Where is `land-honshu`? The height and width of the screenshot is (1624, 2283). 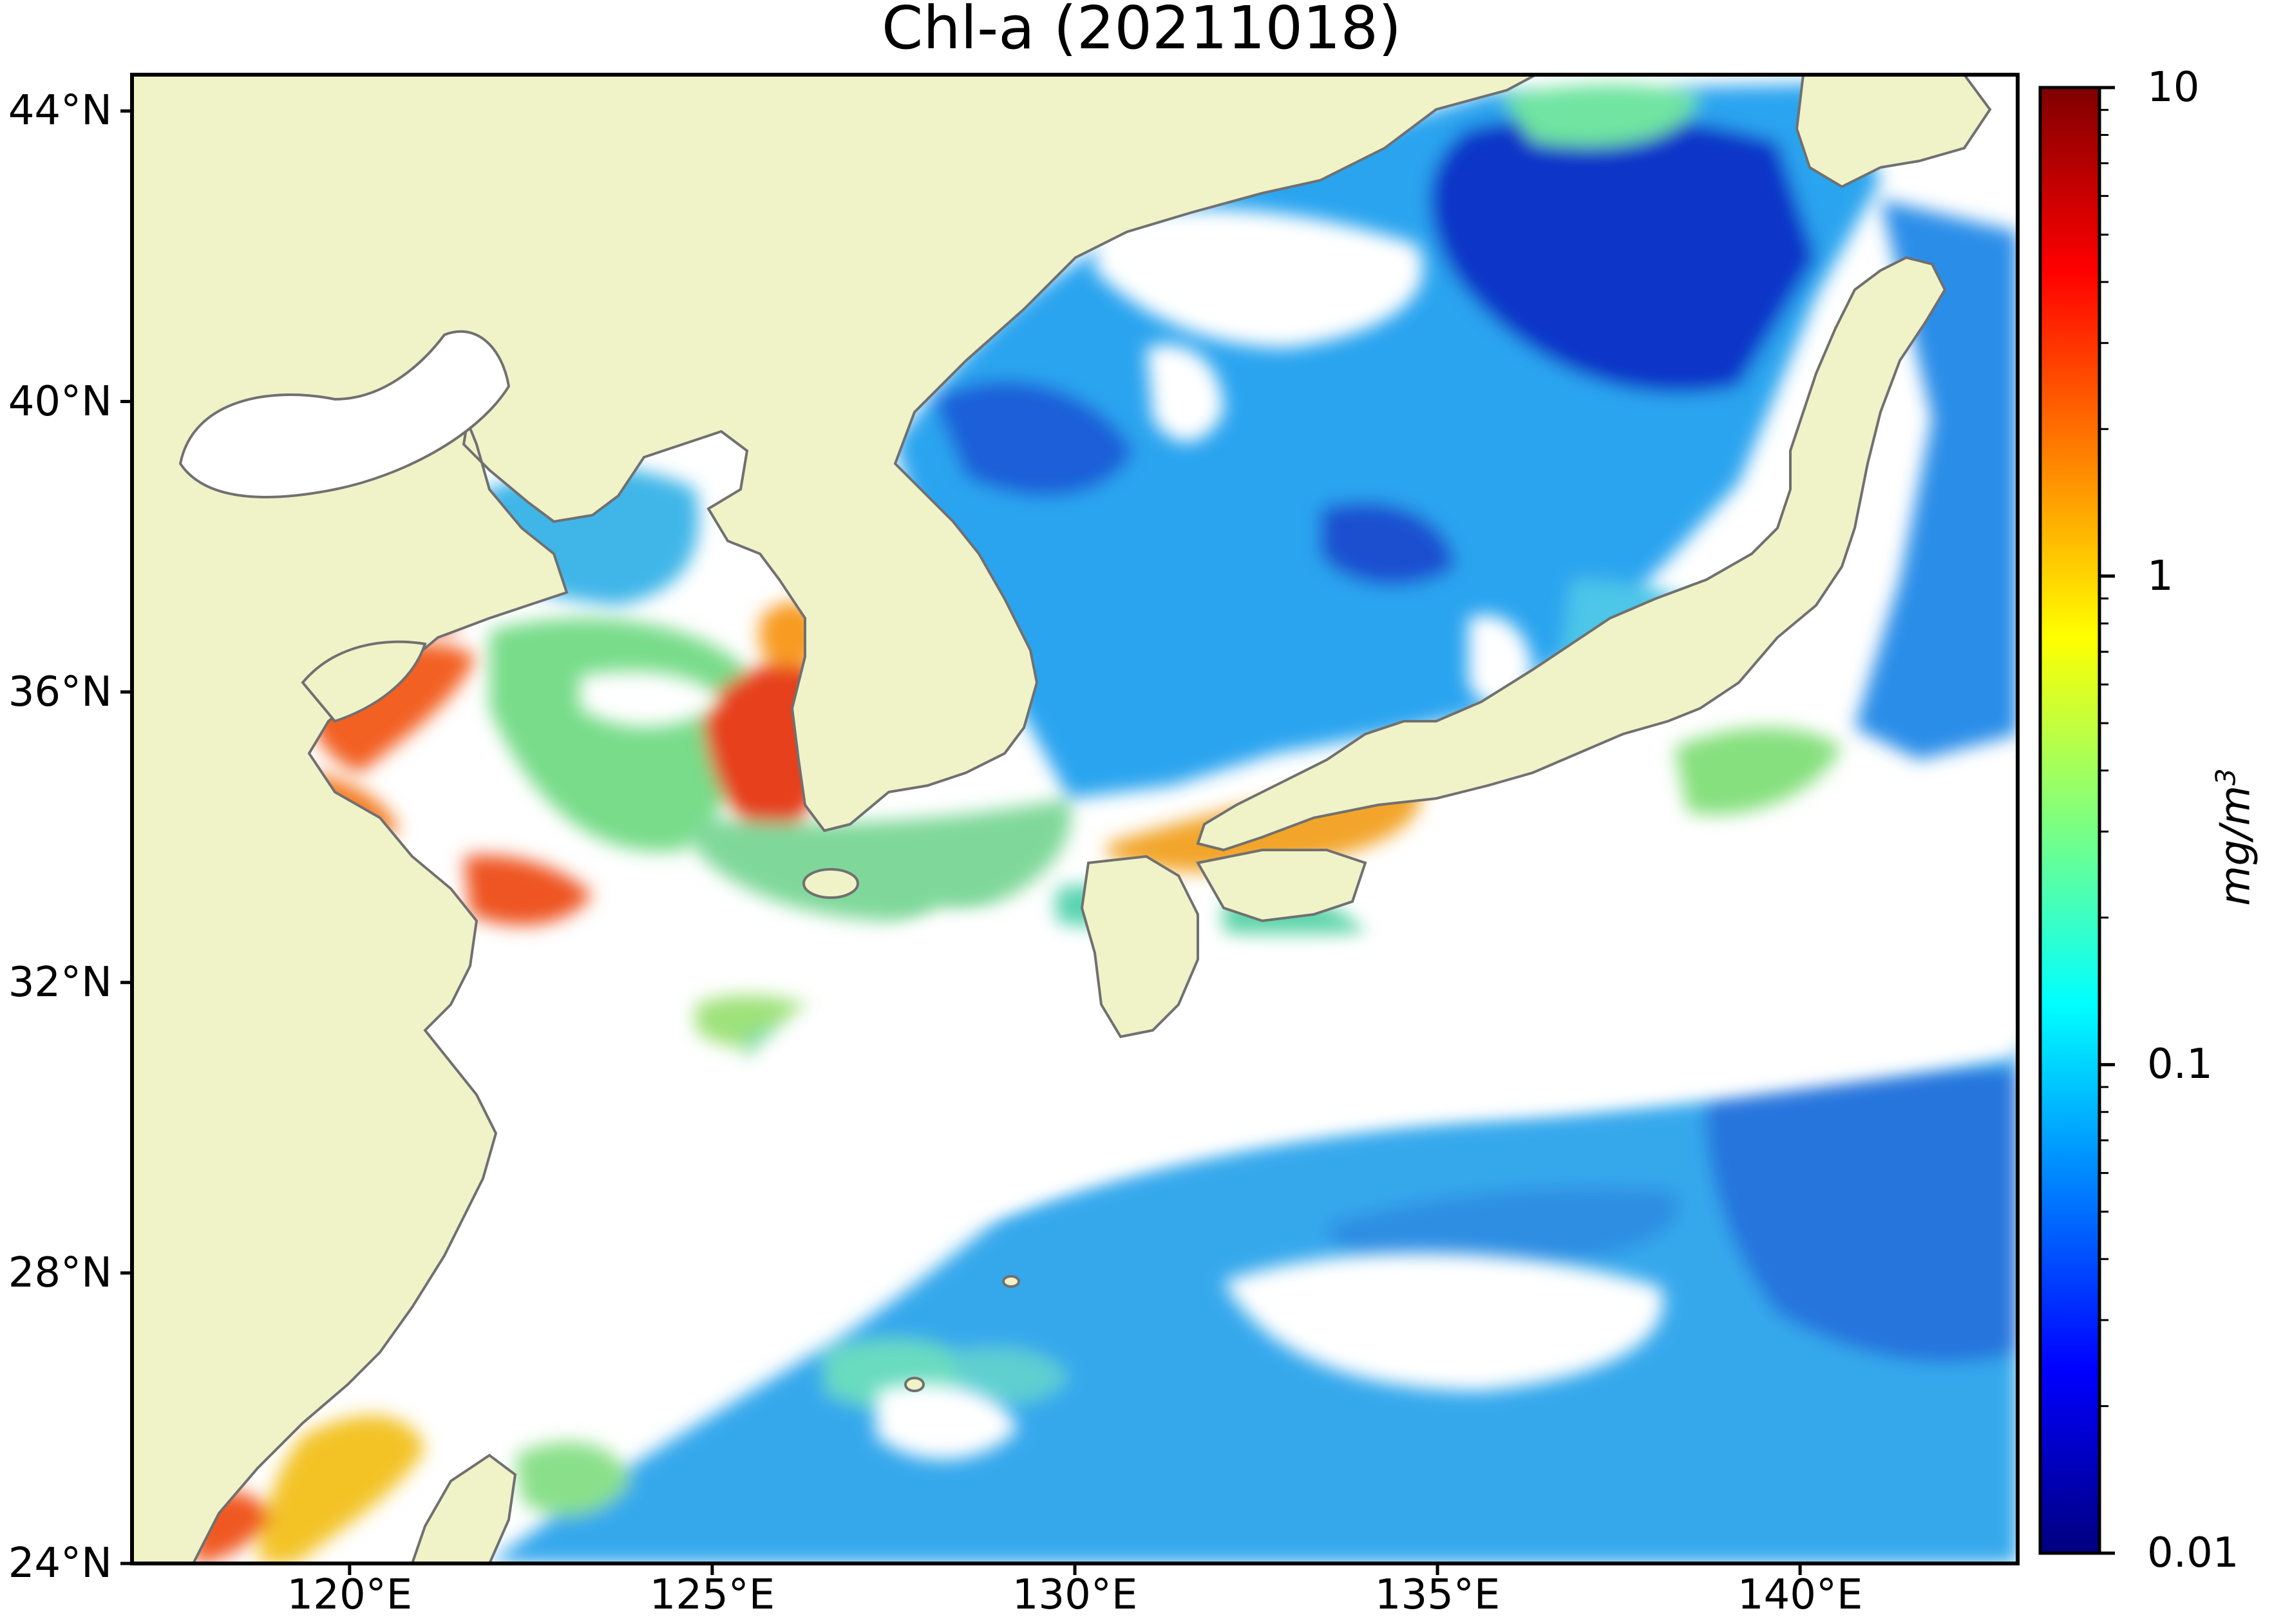
land-honshu is located at coordinates (1571, 554).